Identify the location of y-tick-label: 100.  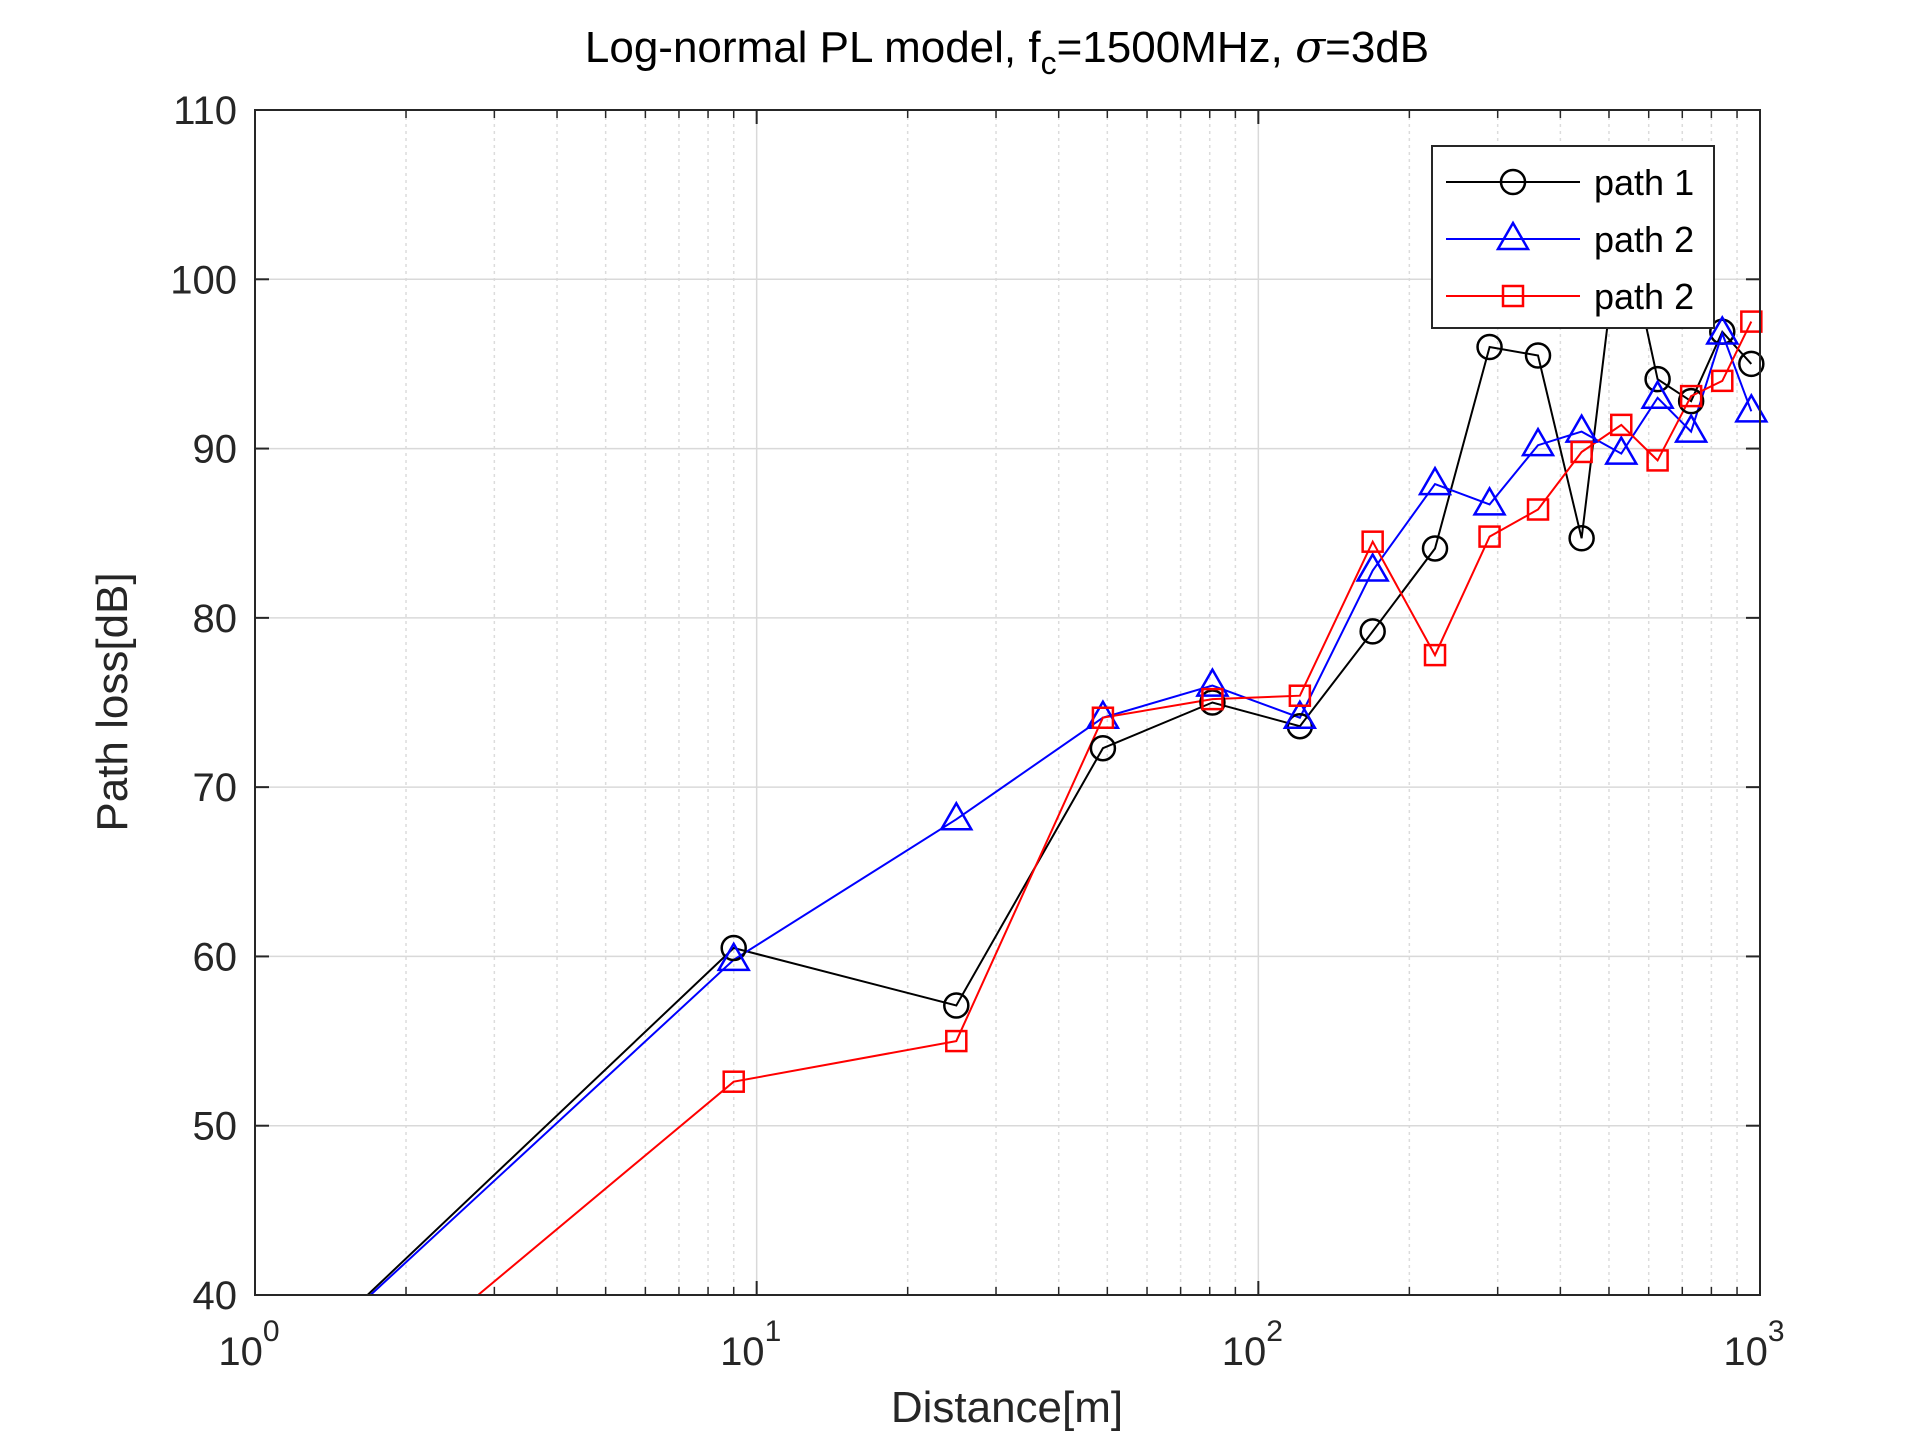
(203, 280).